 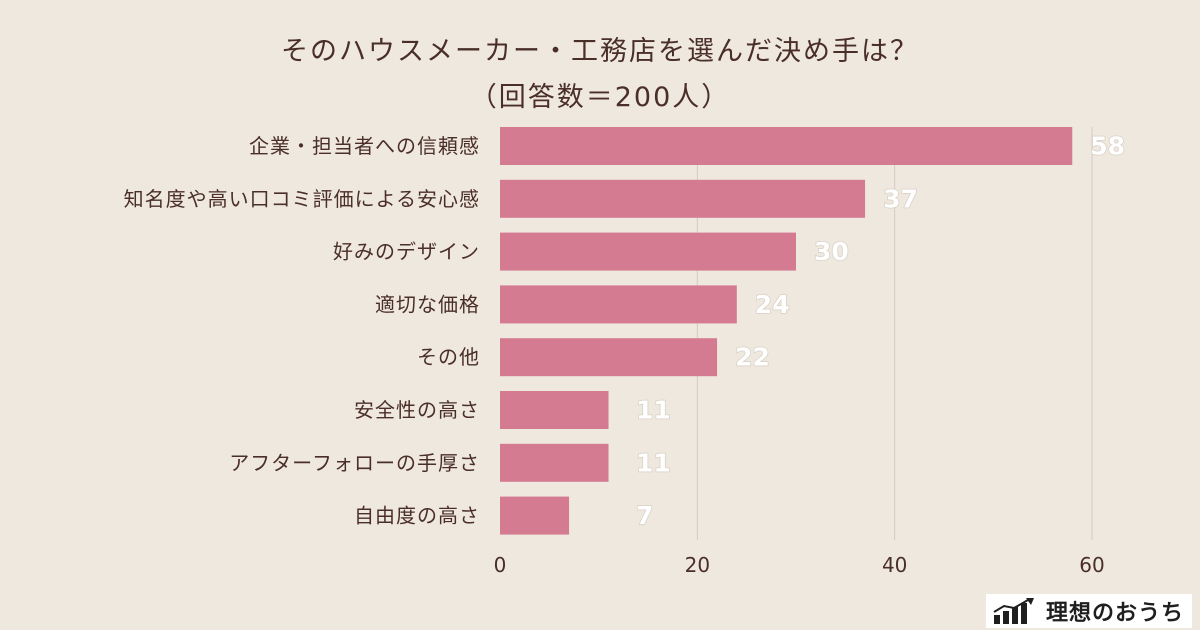 What do you see at coordinates (427, 304) in the screenshot?
I see `category-label: 適切な価格` at bounding box center [427, 304].